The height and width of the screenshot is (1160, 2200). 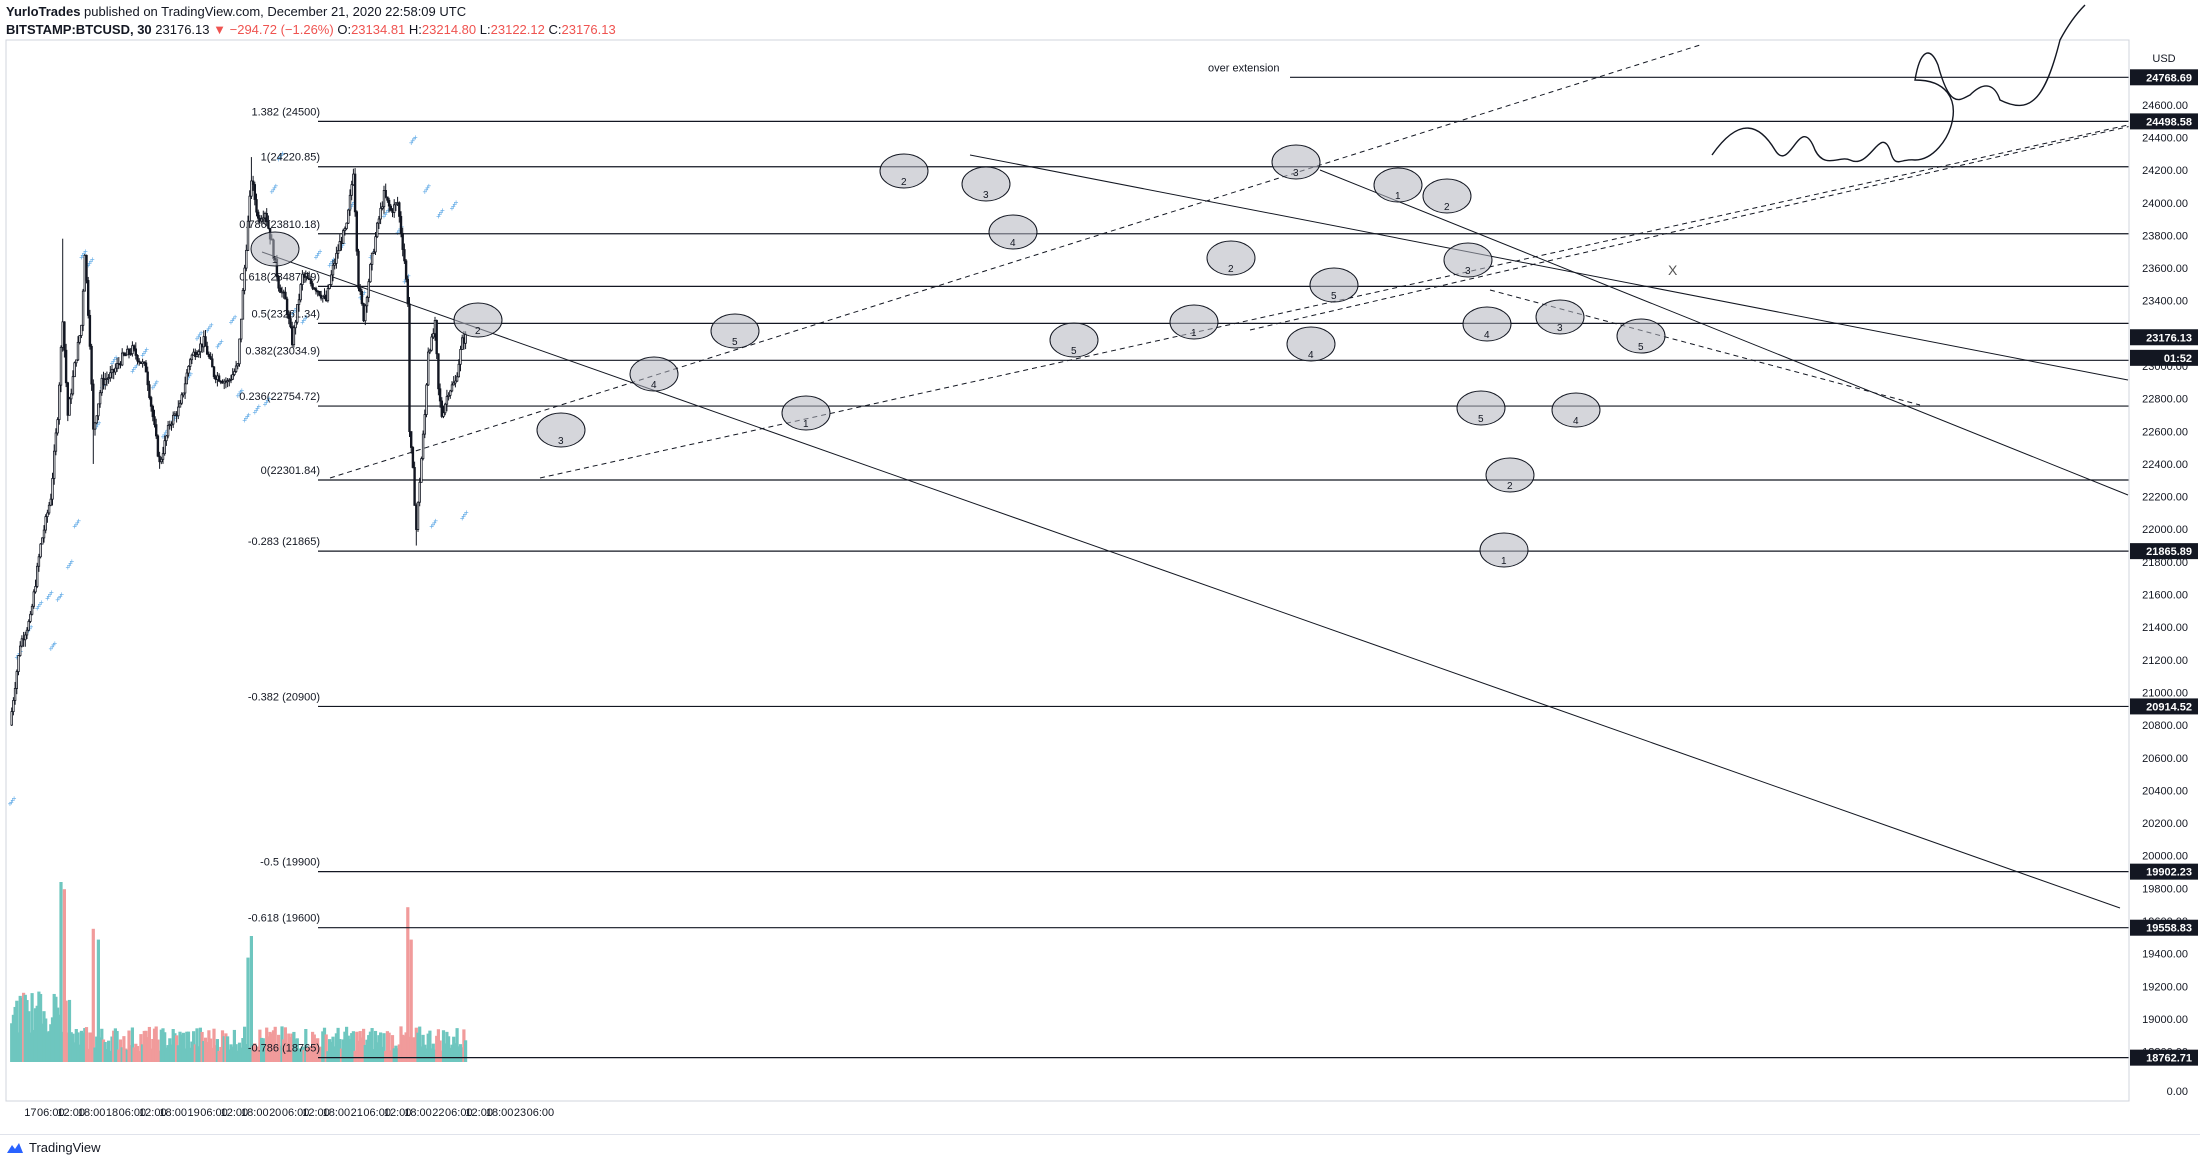 I want to click on trend-line, so click(x=1724, y=220).